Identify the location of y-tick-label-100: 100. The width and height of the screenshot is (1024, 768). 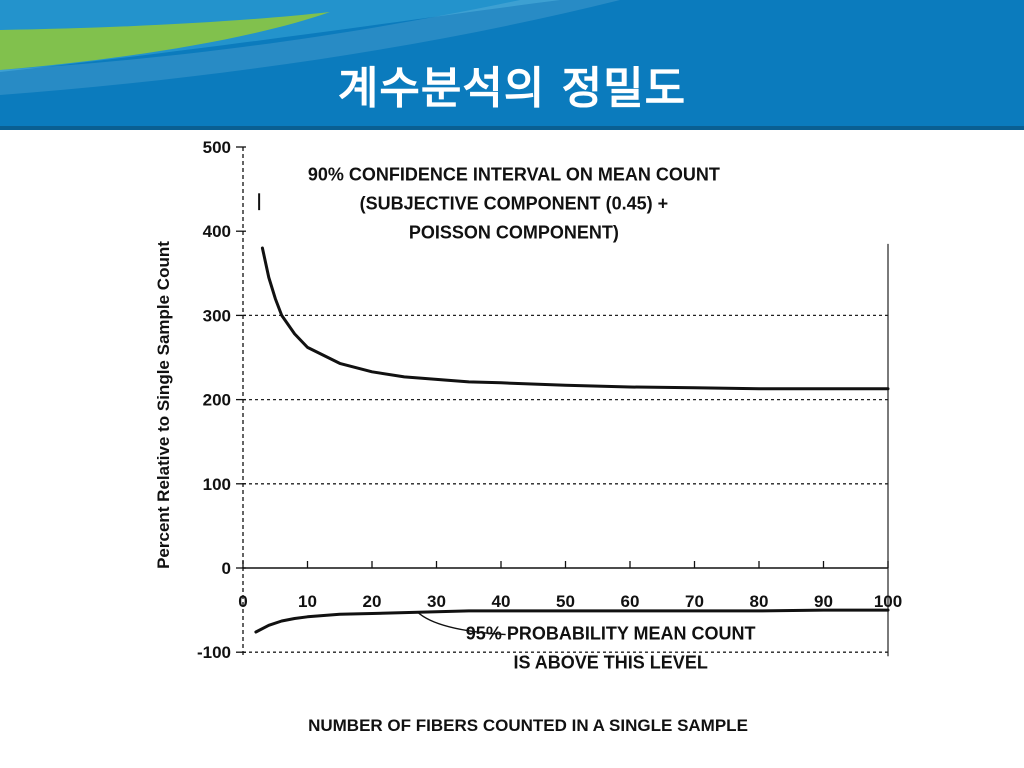
(217, 484).